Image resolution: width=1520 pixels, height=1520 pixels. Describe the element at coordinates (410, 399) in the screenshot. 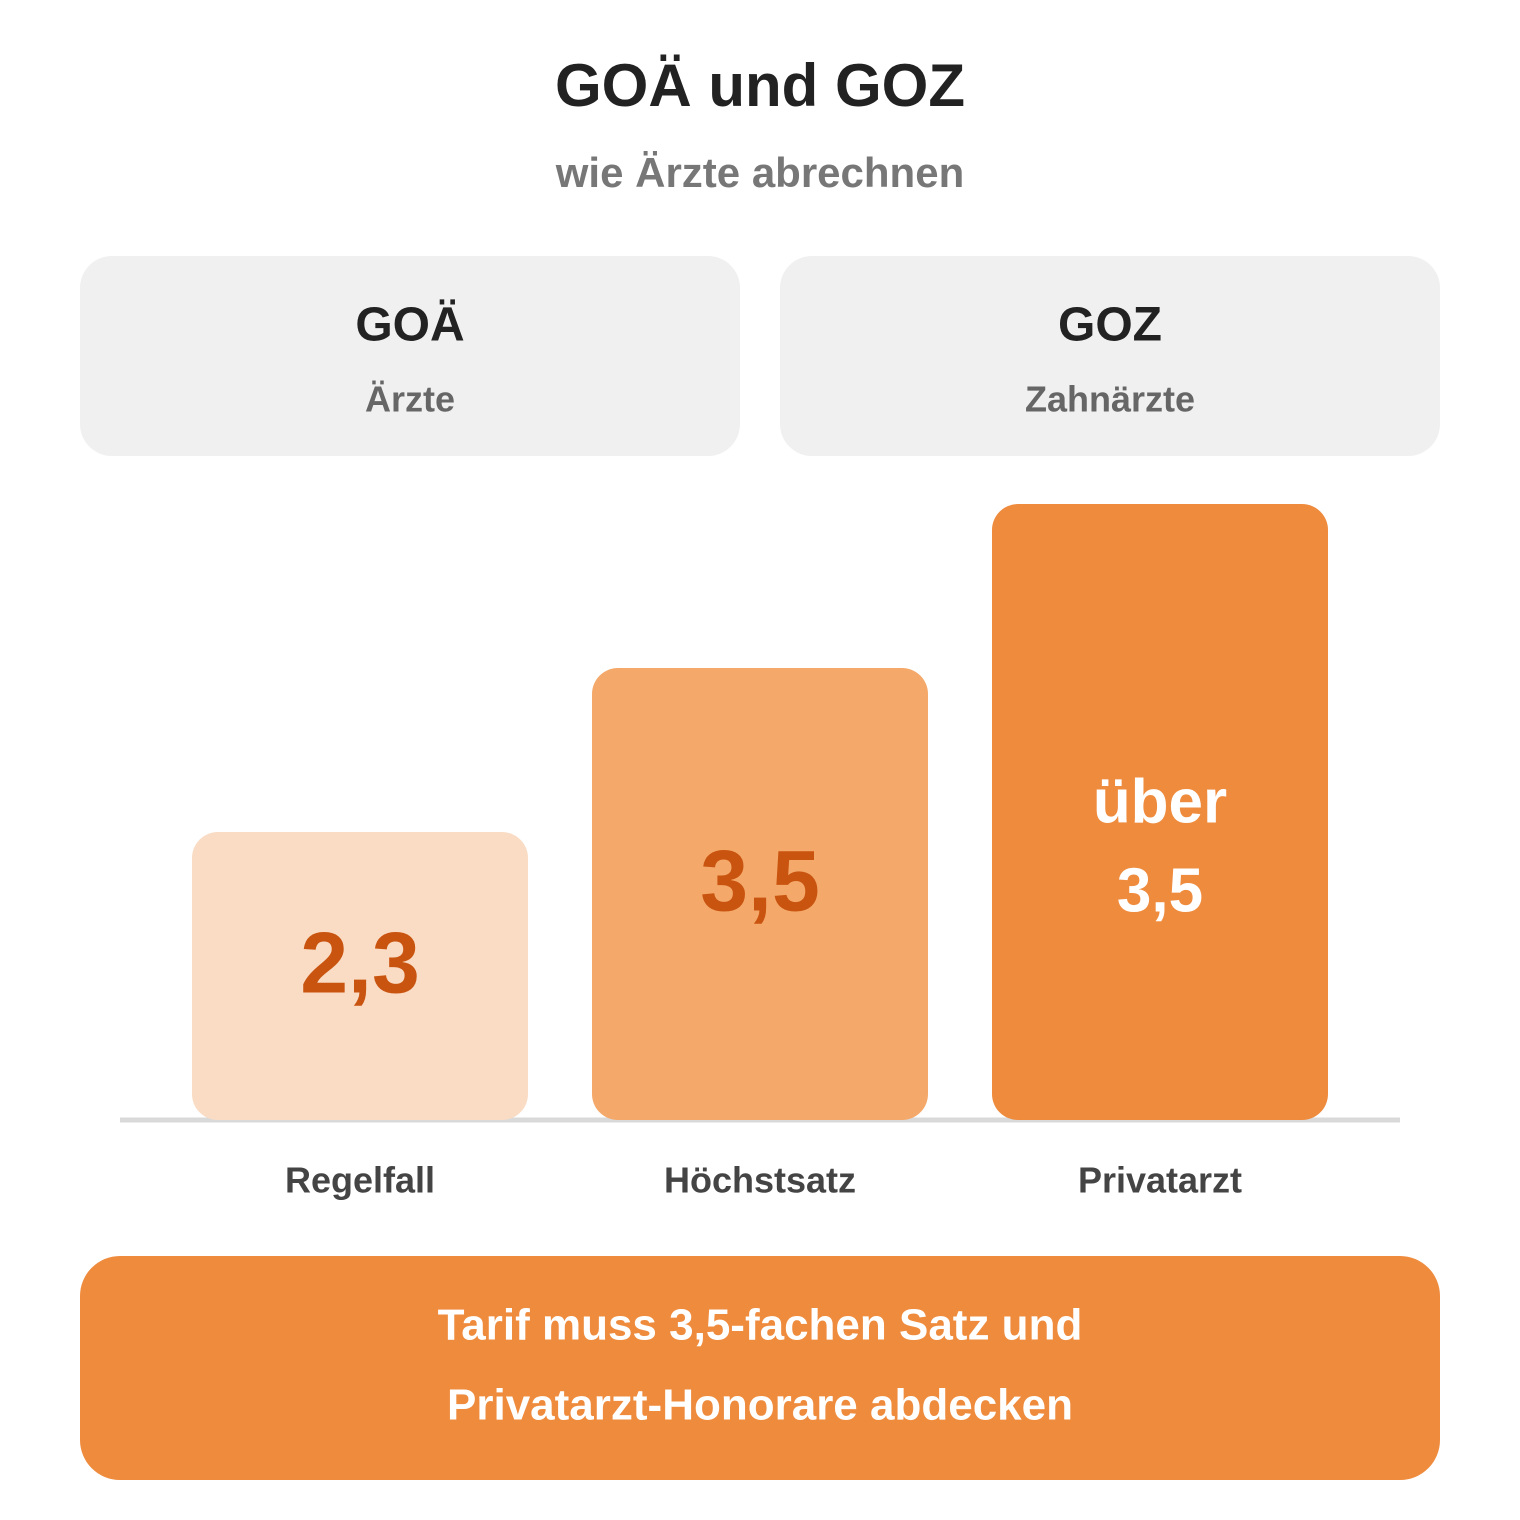

I see `card-subtitle: Ärzte` at that location.